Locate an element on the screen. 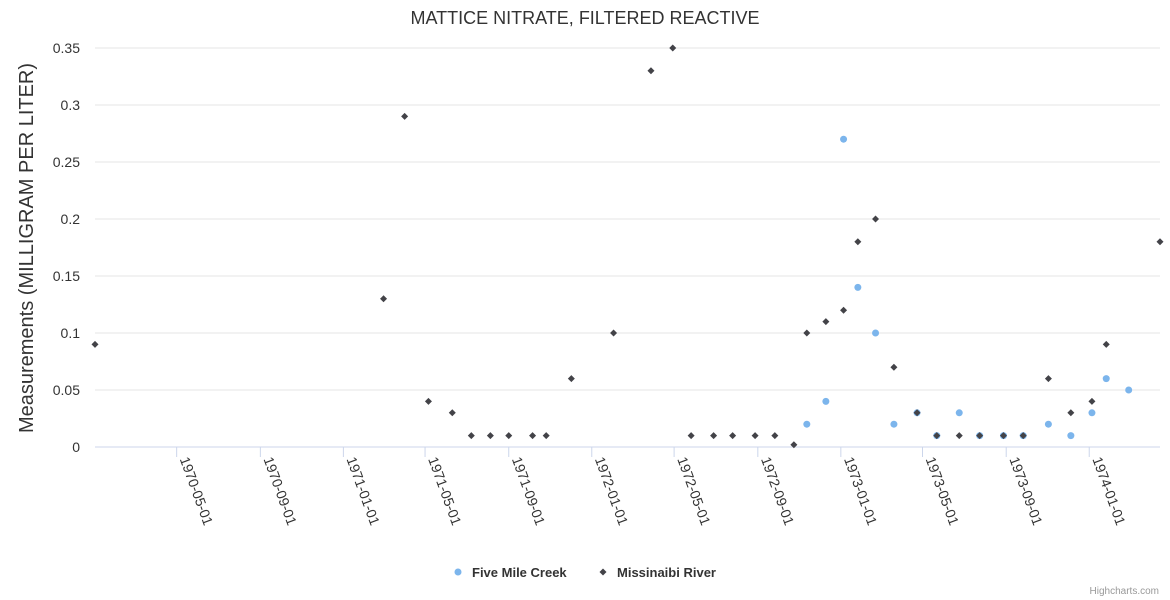 The image size is (1170, 600). legend: Five Mile Creek Missinaibi River is located at coordinates (585, 572).